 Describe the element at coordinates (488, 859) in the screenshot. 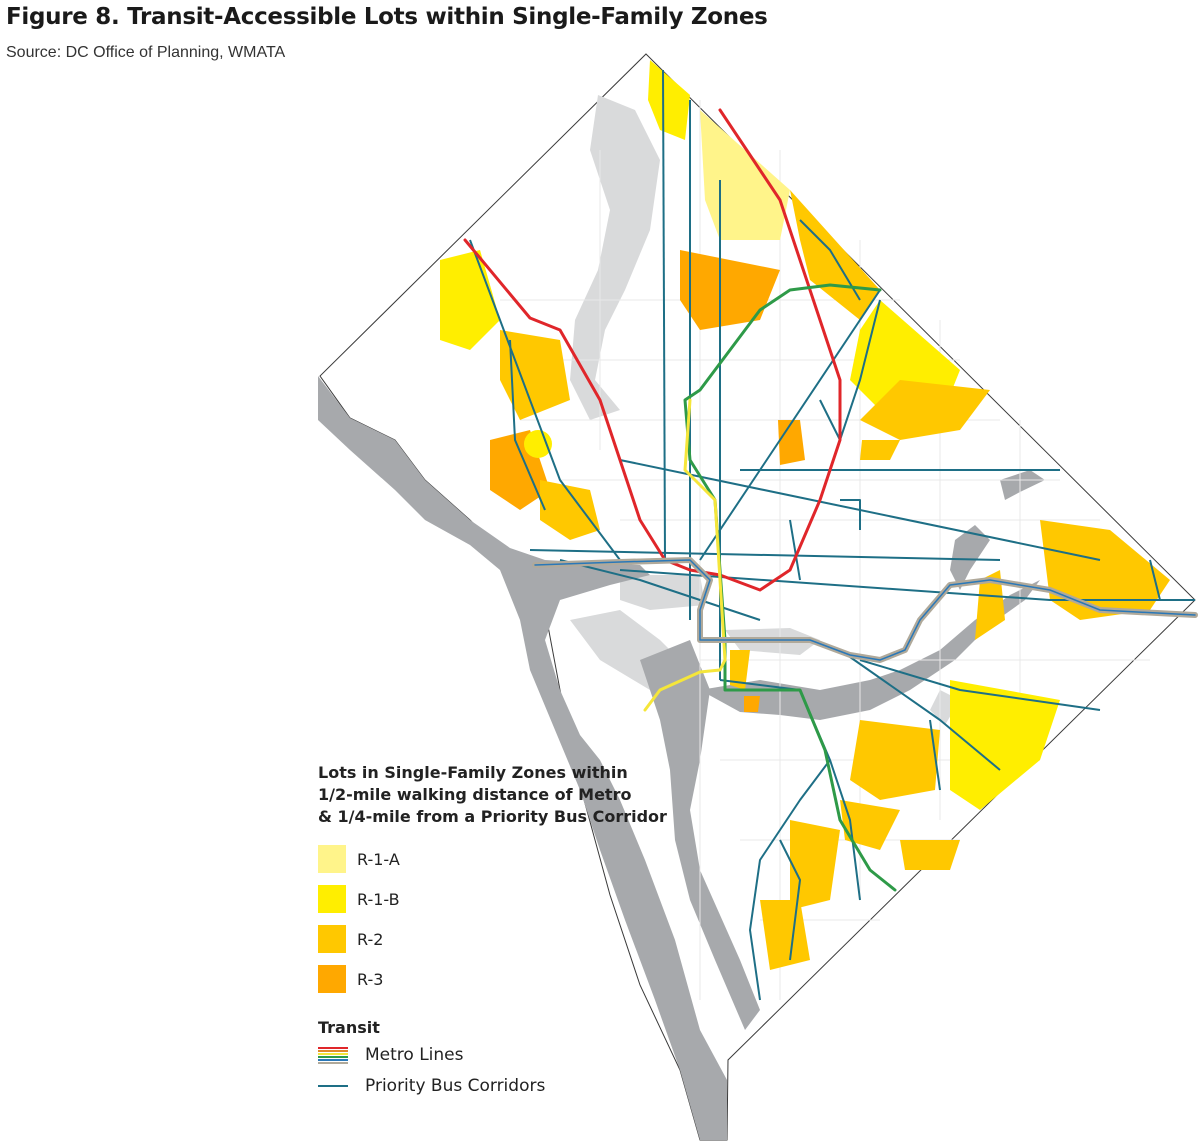

I see `legend-item-r1a: R-1-A` at that location.